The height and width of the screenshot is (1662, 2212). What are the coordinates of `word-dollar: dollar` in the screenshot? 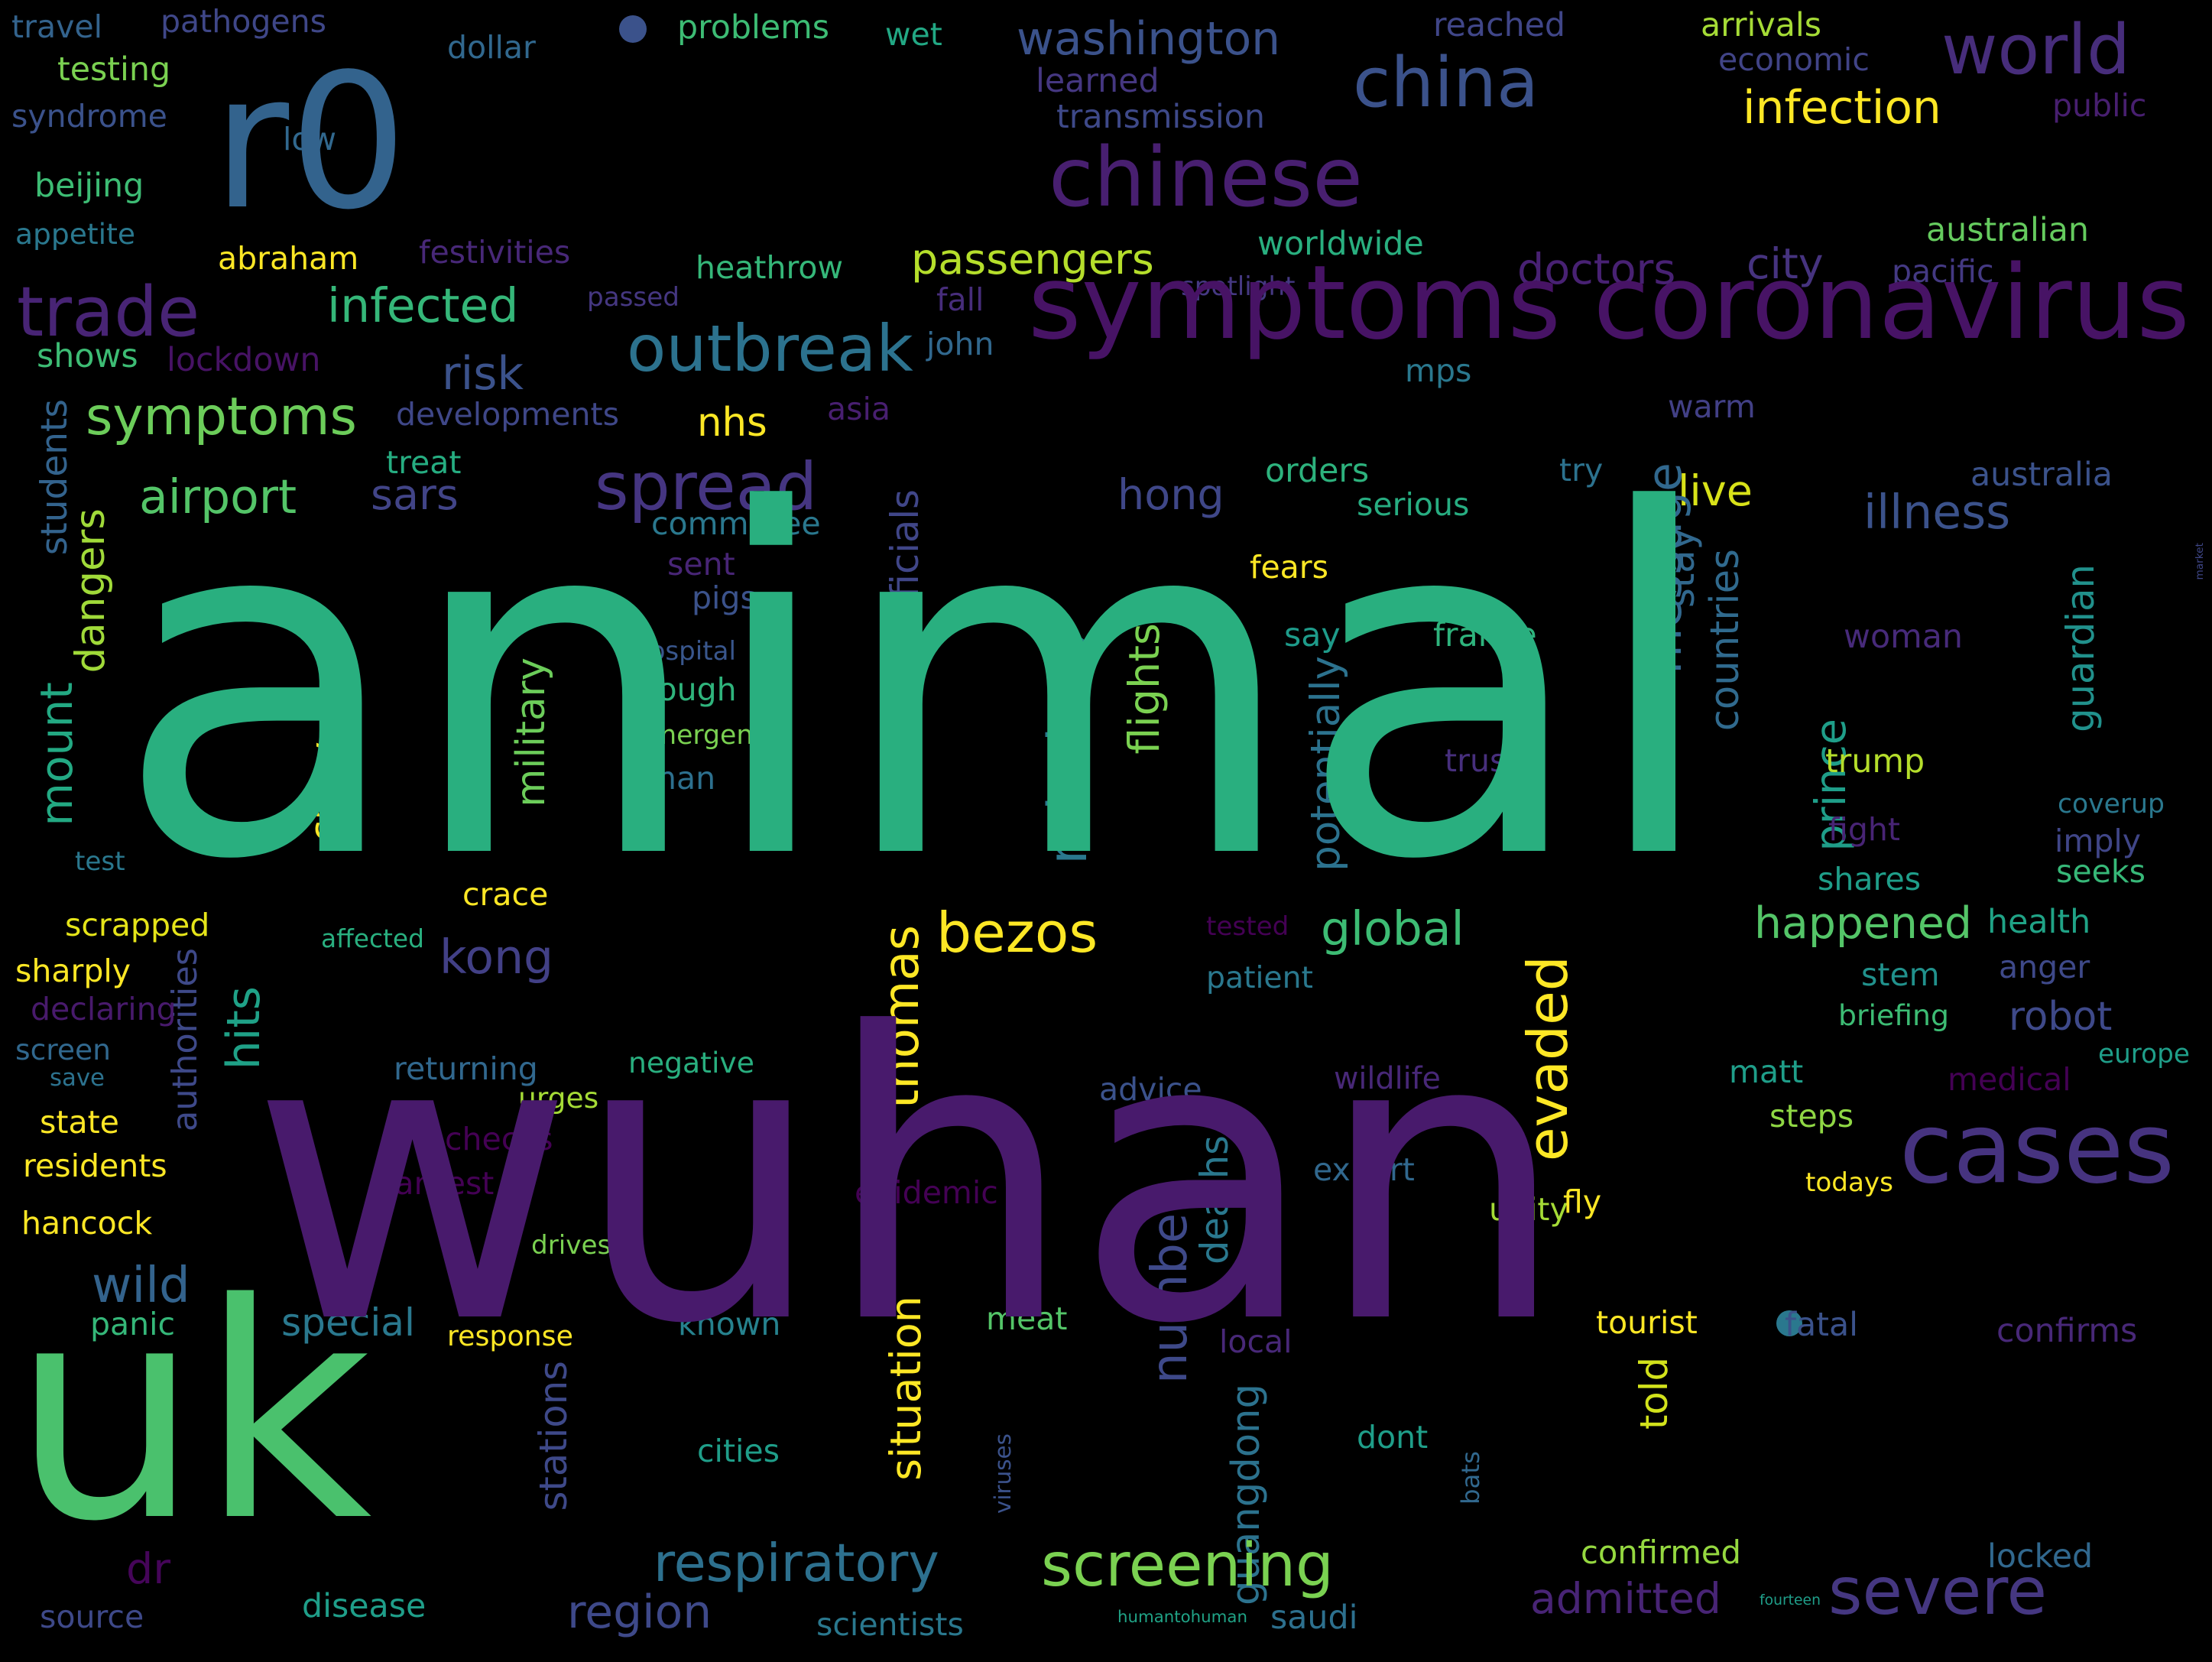 It's located at (491, 47).